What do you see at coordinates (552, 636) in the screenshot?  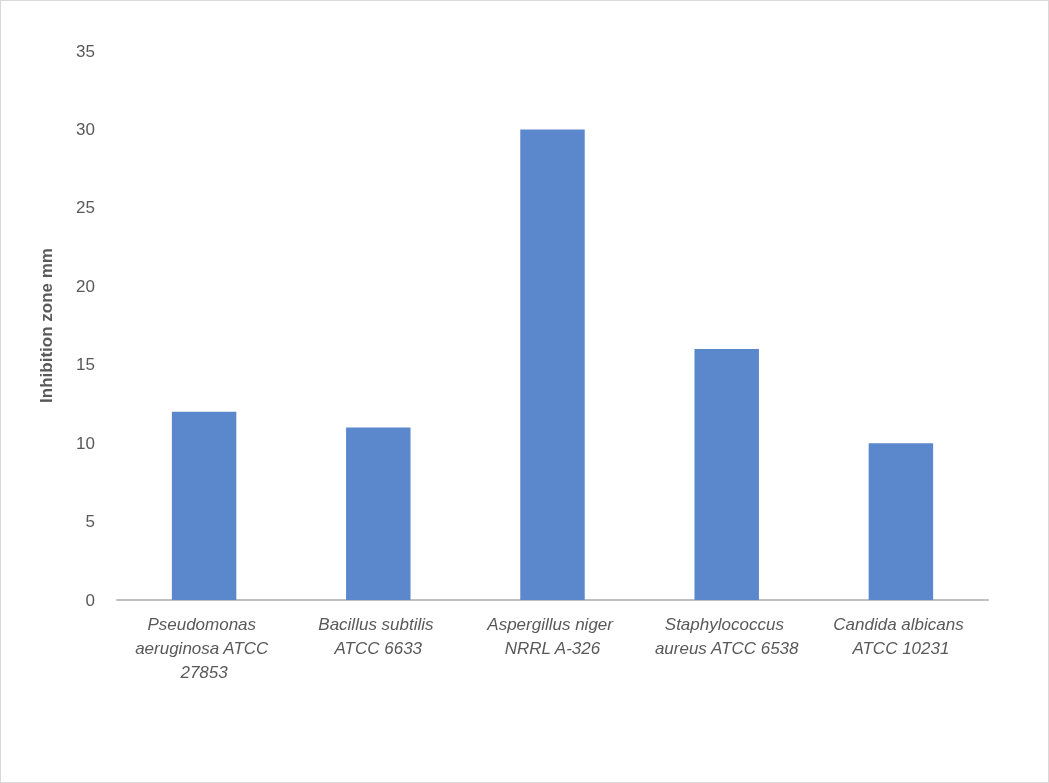 I see `x-tick-label: Aspergillus niger NRRL A-326` at bounding box center [552, 636].